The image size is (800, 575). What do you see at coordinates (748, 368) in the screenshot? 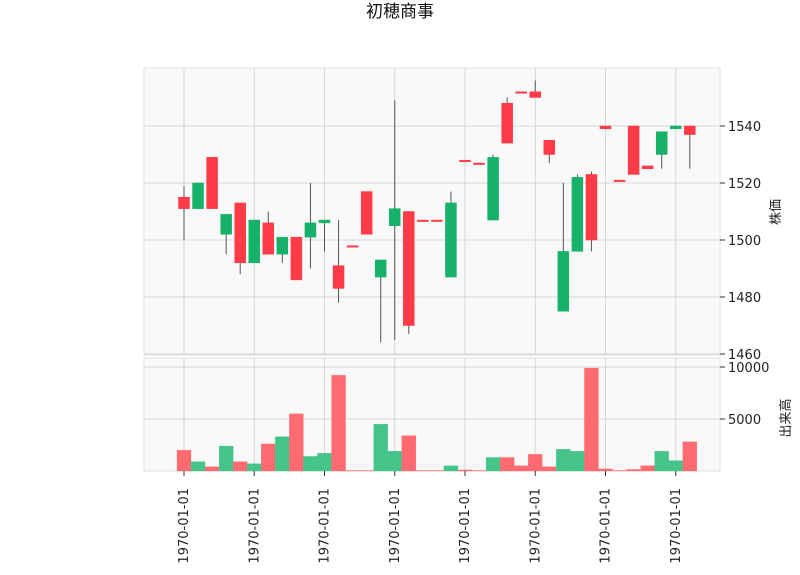
I see `volume-tick-label: 10000` at bounding box center [748, 368].